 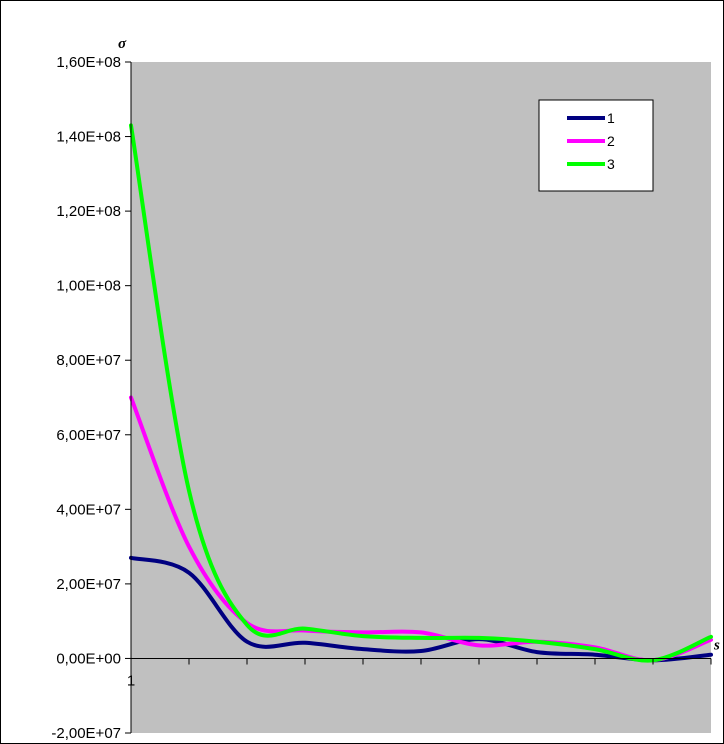 I want to click on legend-label-3: 3, so click(x=611, y=164).